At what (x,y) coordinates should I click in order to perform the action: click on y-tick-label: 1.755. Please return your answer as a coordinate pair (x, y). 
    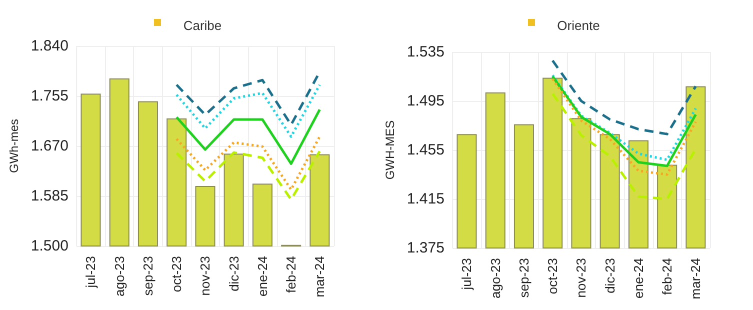
    Looking at the image, I should click on (49, 96).